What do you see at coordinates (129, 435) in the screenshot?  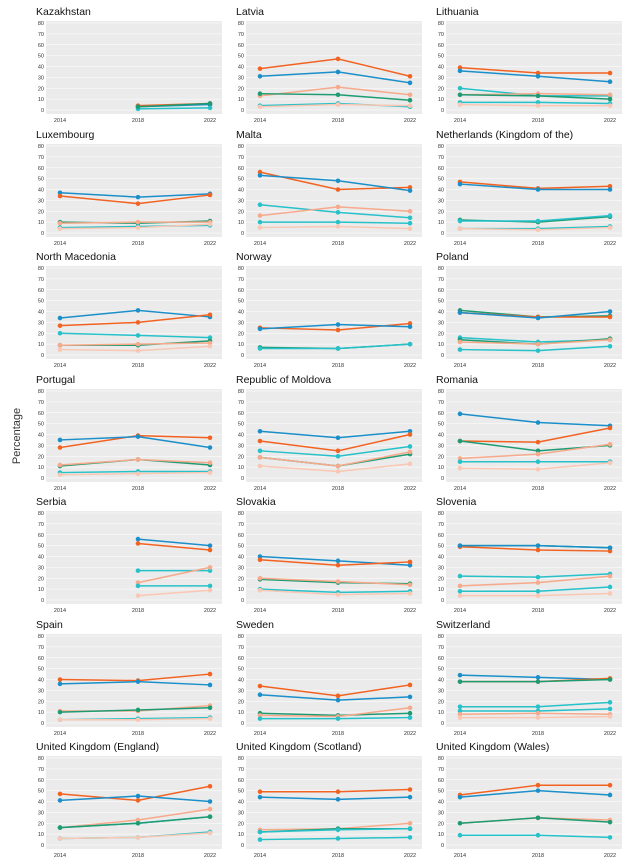 I see `panel: Portugal 0 10 20 30 40 50 60 70 80 2014 2018 2022` at bounding box center [129, 435].